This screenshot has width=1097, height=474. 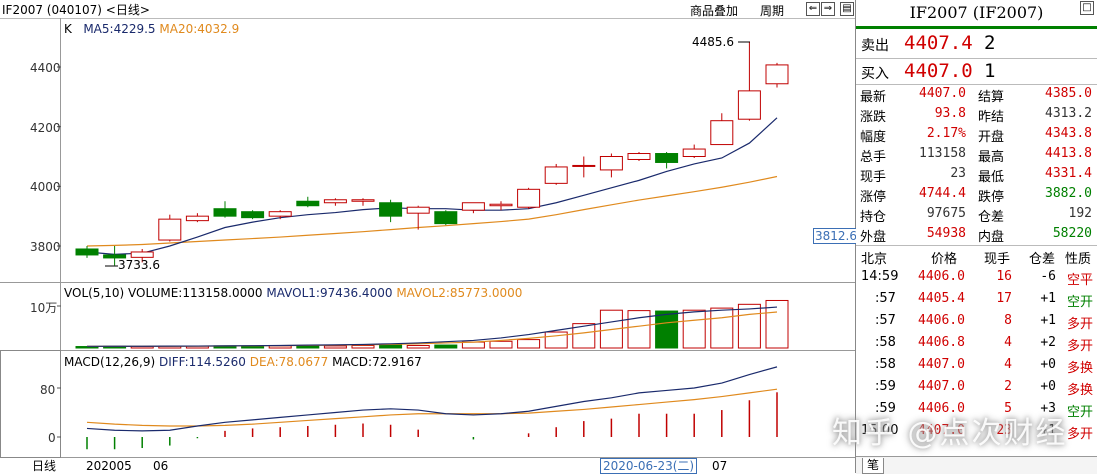 I want to click on tick-oi-change: +3, so click(x=1048, y=408).